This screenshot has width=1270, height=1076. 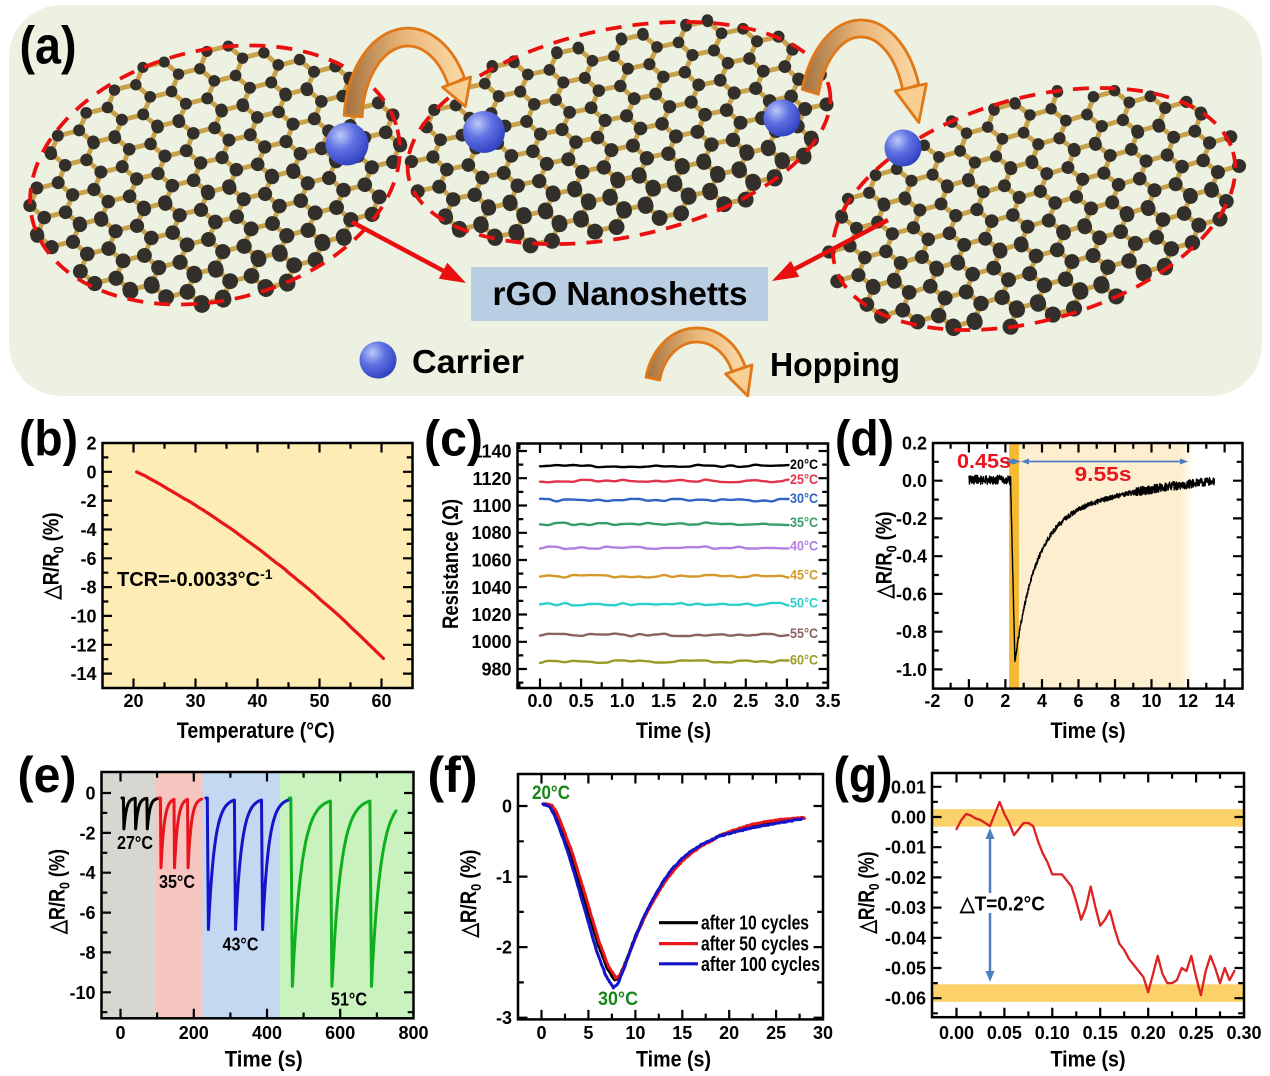 I want to click on svg-text: 60, so click(x=381, y=701).